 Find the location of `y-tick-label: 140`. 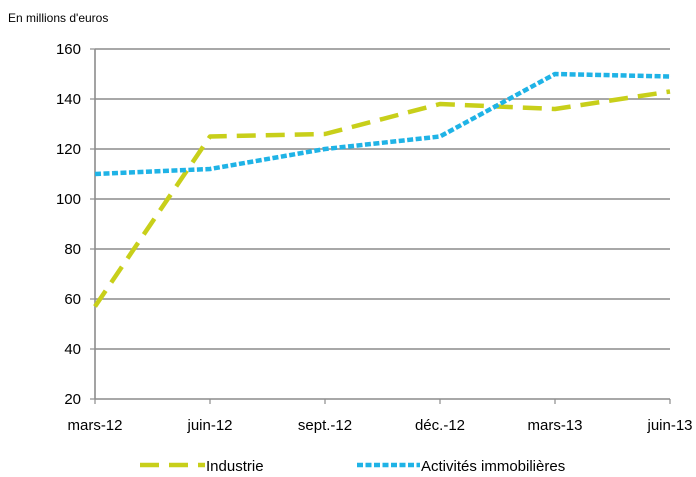

y-tick-label: 140 is located at coordinates (68, 99).